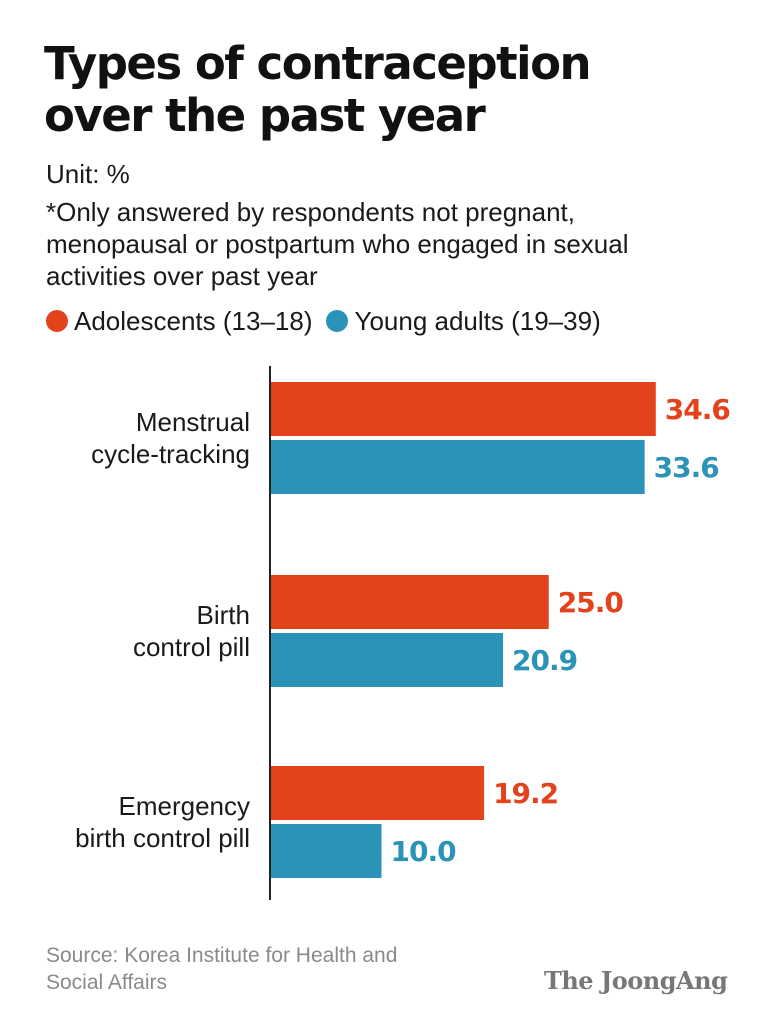  I want to click on category-label-1-line-0: Birth, so click(223, 615).